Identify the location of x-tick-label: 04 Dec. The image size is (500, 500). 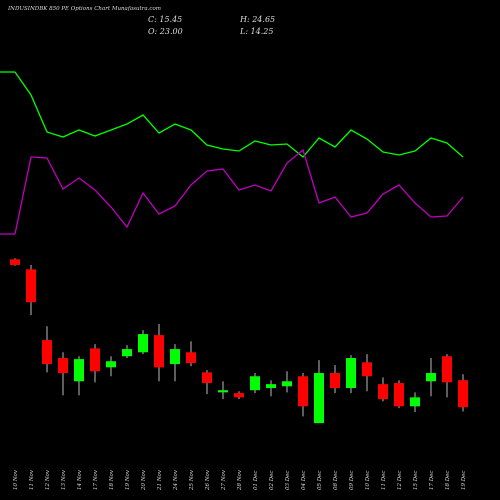
(304, 481).